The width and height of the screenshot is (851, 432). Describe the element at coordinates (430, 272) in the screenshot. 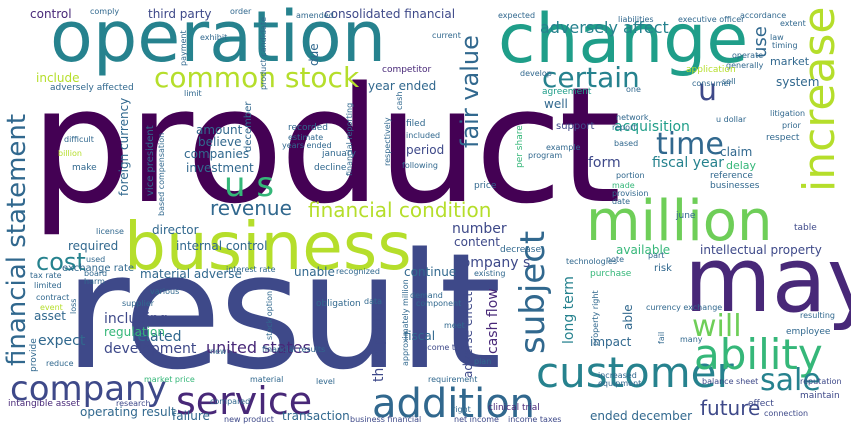

I see `word-continue: continue` at that location.